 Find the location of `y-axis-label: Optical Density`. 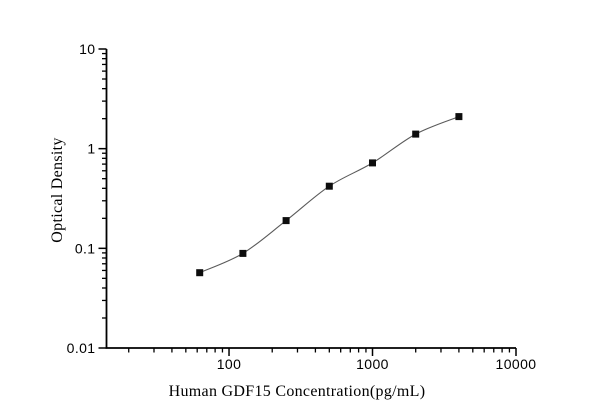

y-axis-label: Optical Density is located at coordinates (57, 189).